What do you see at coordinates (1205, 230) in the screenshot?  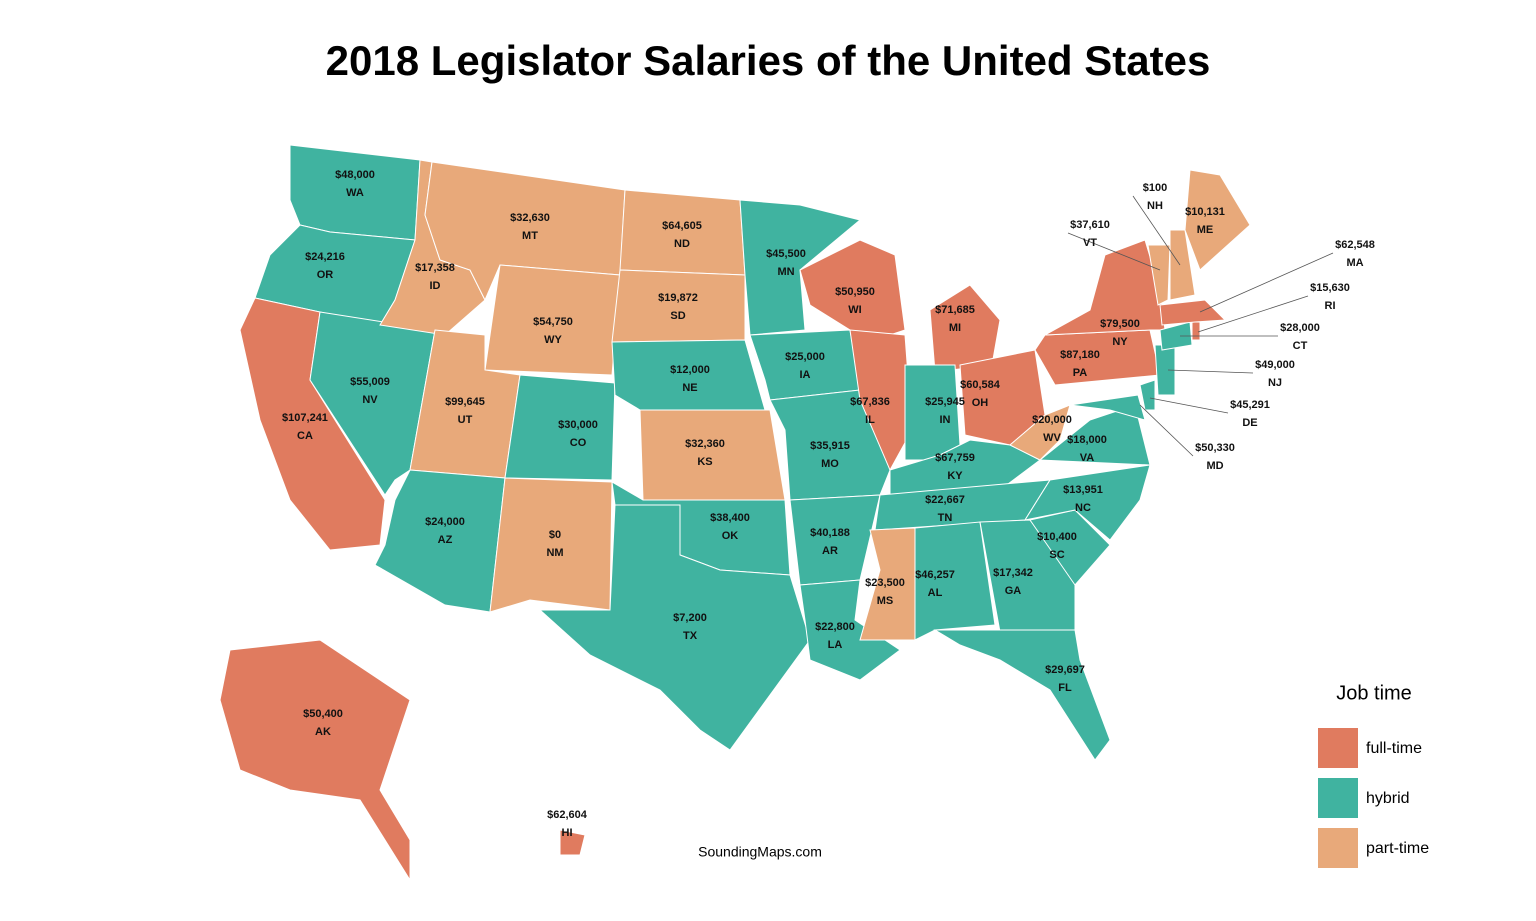 I see `state-abbr: ME` at bounding box center [1205, 230].